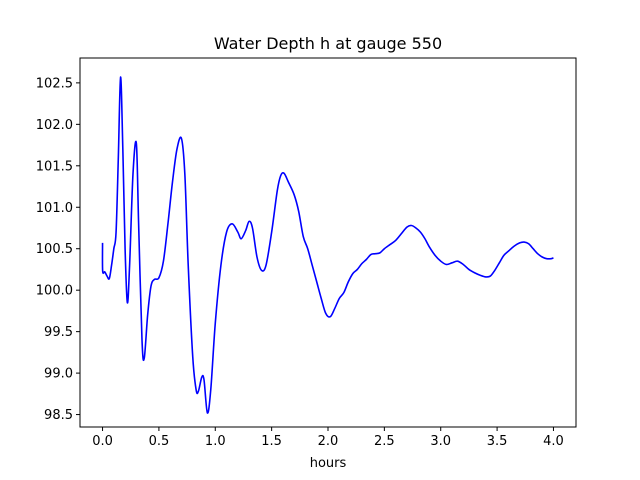 The image size is (640, 480). I want to click on y-tick-label: 100.5, so click(54, 249).